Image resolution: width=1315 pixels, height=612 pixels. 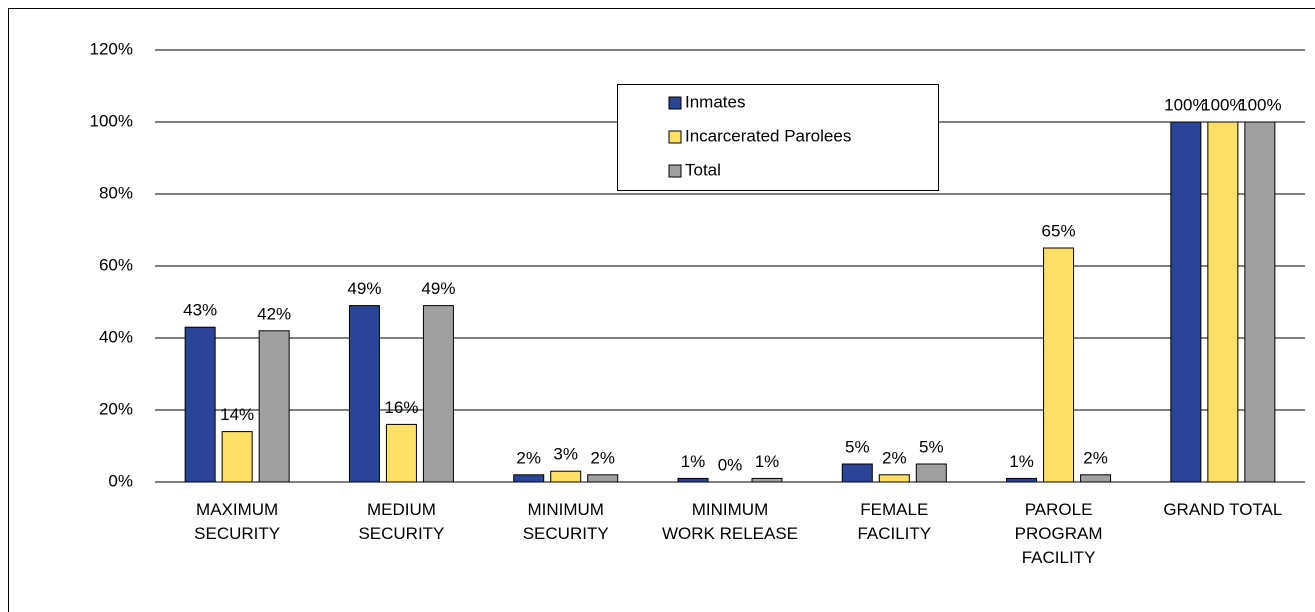 I want to click on y-tick-label: 120%, so click(x=111, y=48).